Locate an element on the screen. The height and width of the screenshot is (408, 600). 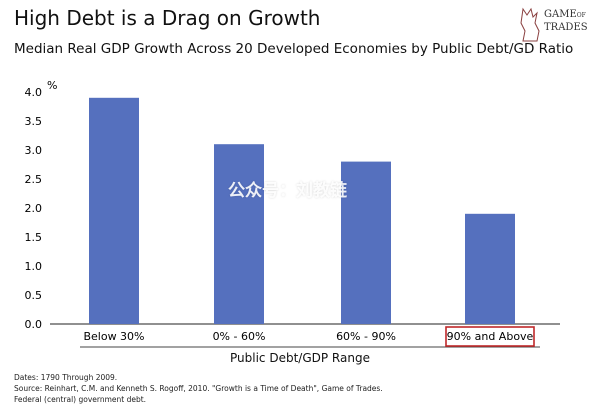
y-tick-label: 2.5 is located at coordinates (34, 179).